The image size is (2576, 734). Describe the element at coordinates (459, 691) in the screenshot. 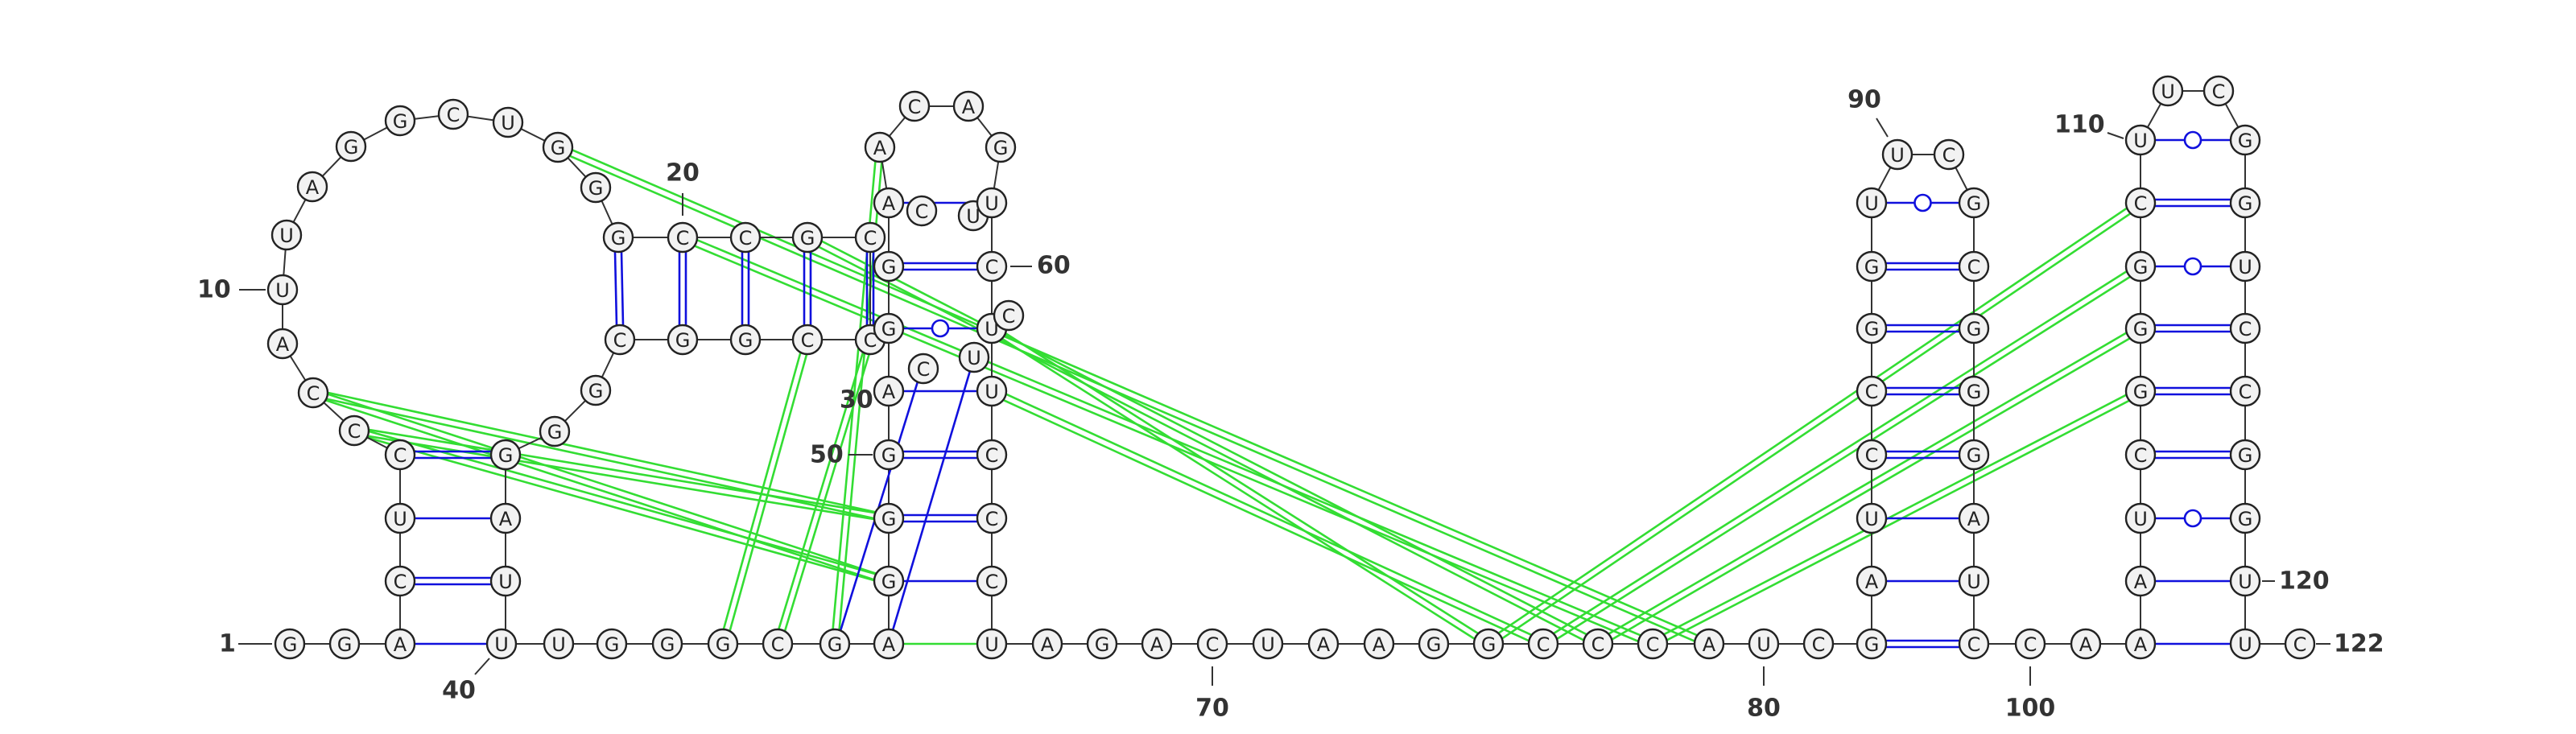

I see `position-label-40: 40` at that location.